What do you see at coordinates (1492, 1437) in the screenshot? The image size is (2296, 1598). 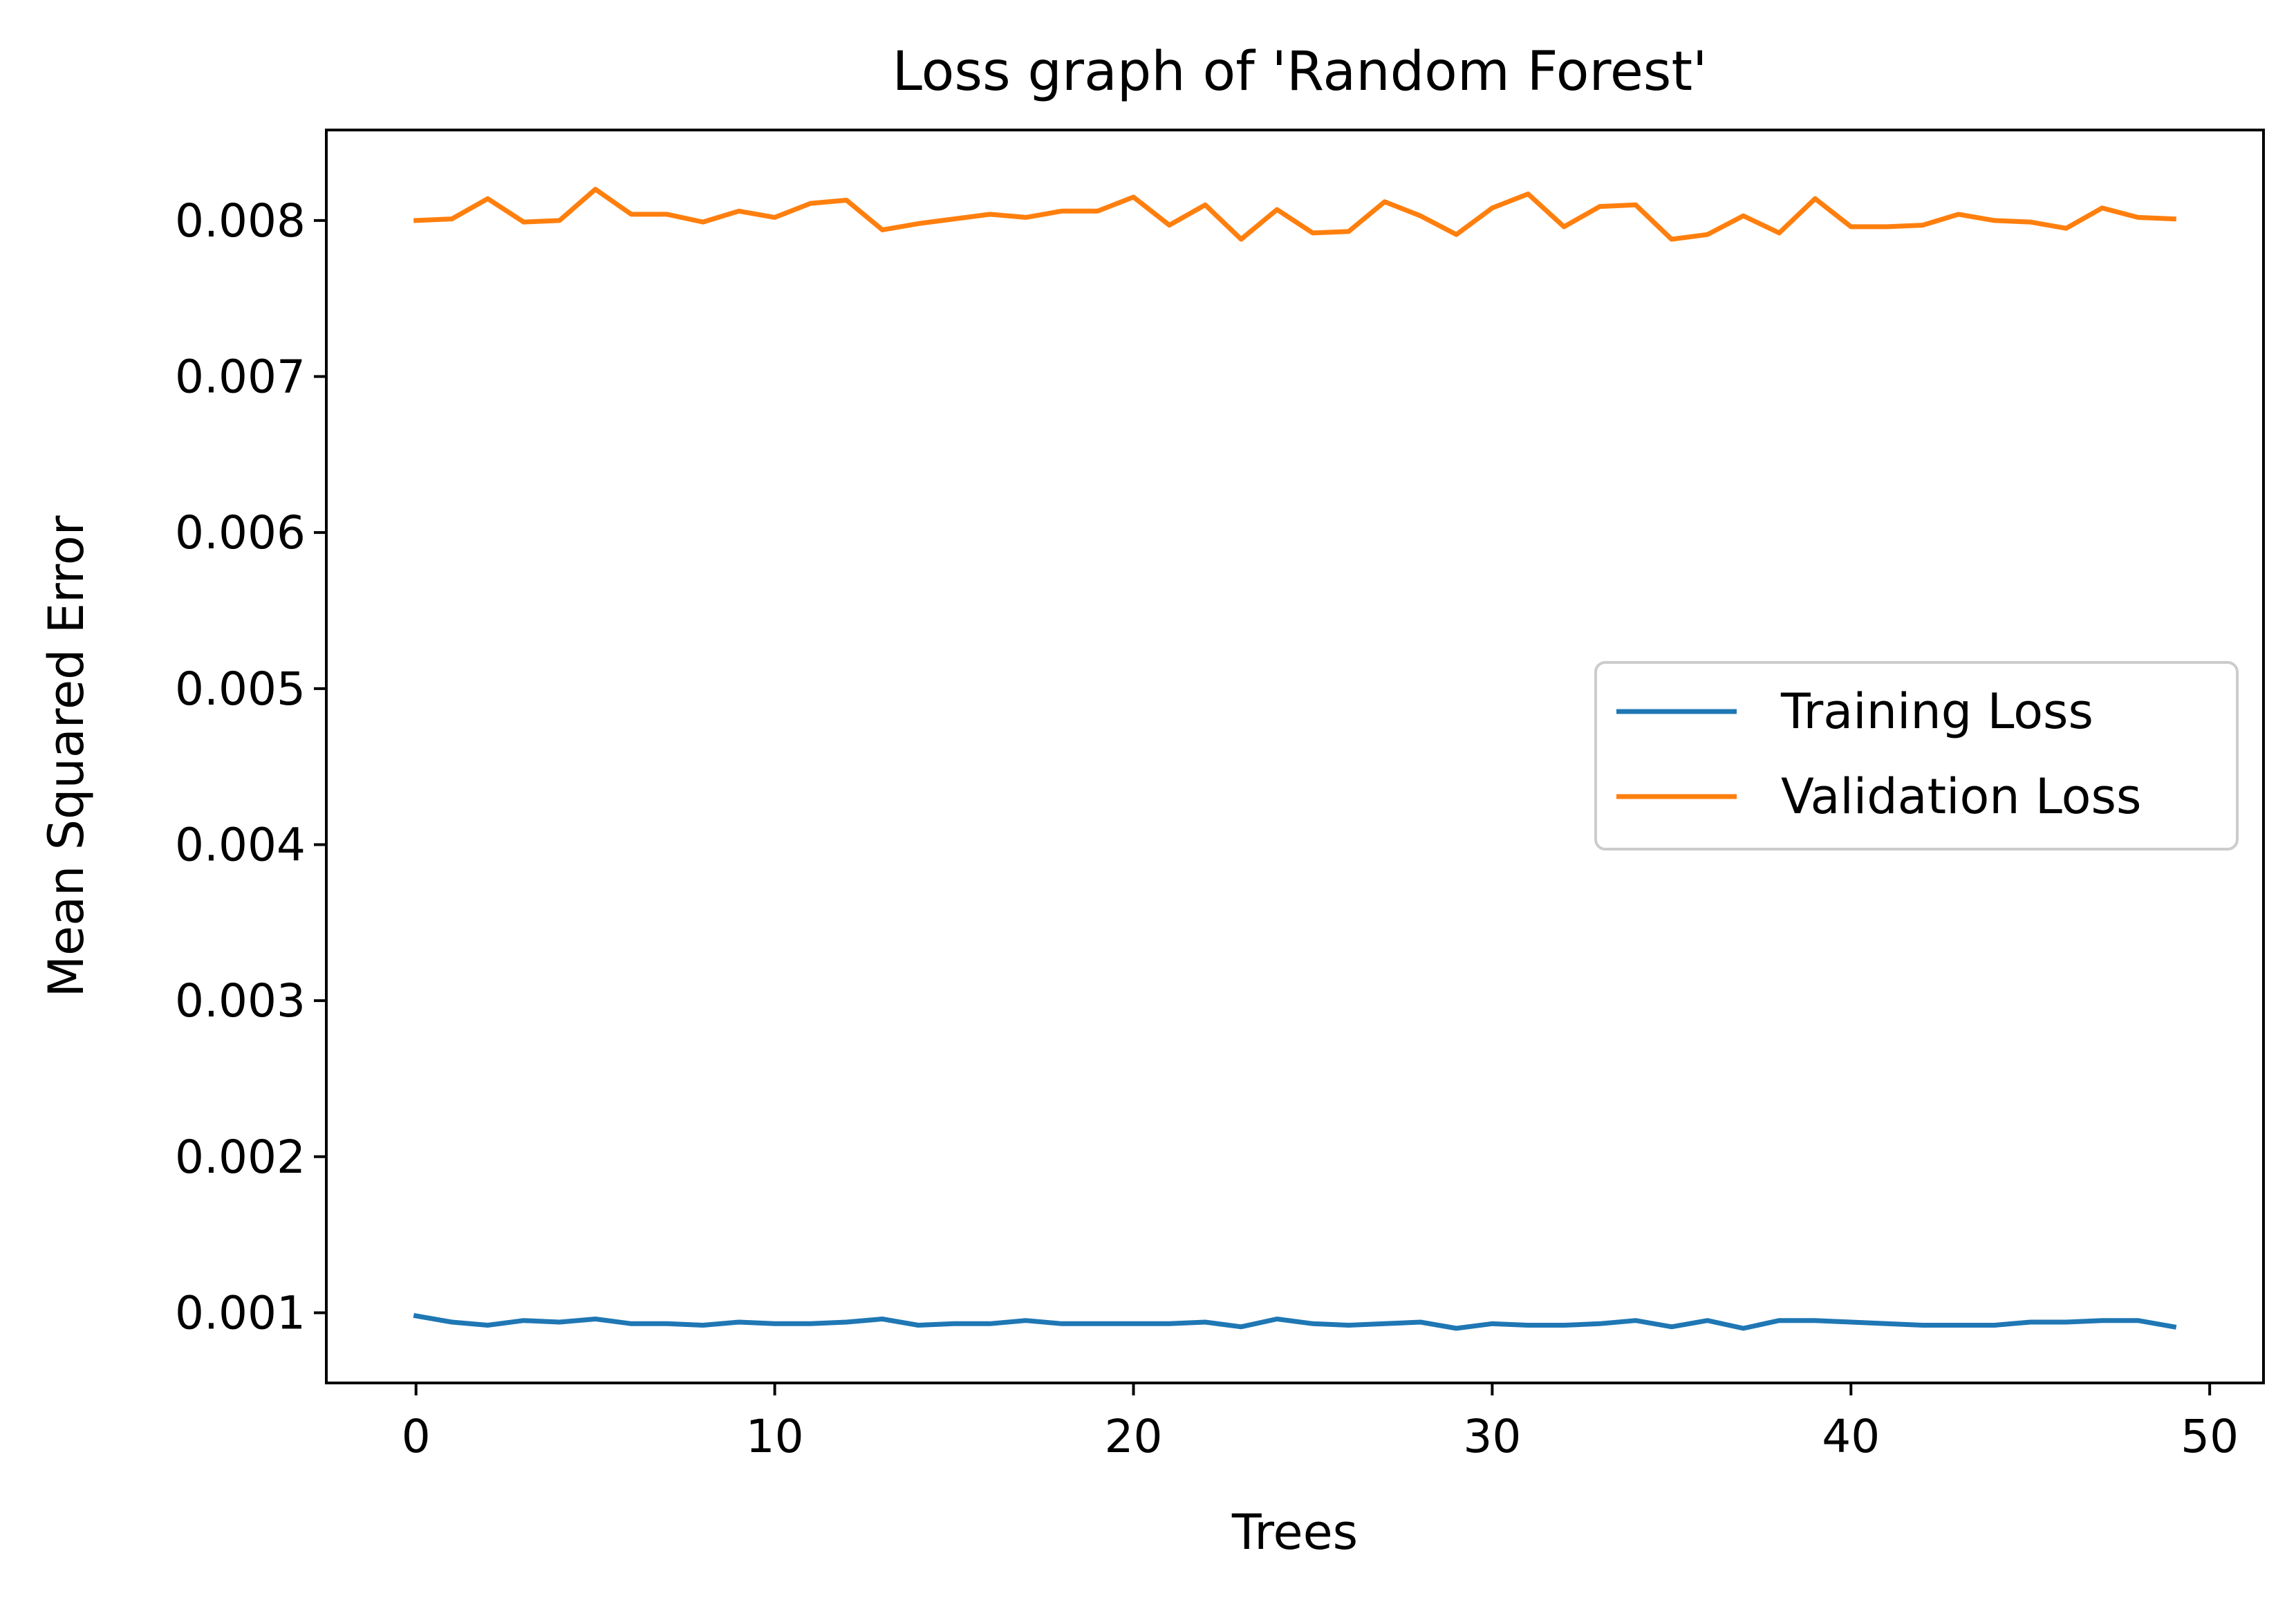 I see `x-tick-label: 30` at bounding box center [1492, 1437].